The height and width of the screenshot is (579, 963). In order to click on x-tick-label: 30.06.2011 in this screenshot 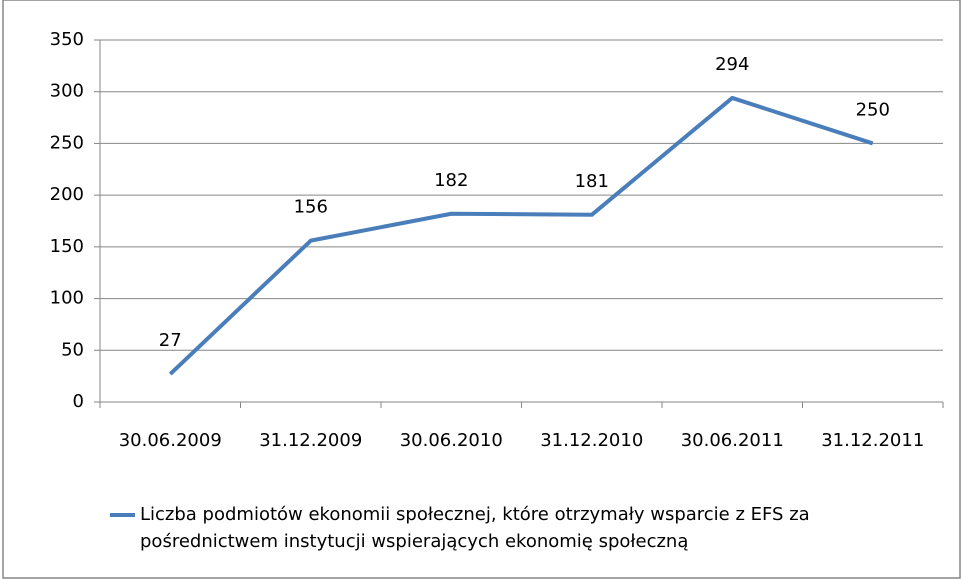, I will do `click(732, 440)`.